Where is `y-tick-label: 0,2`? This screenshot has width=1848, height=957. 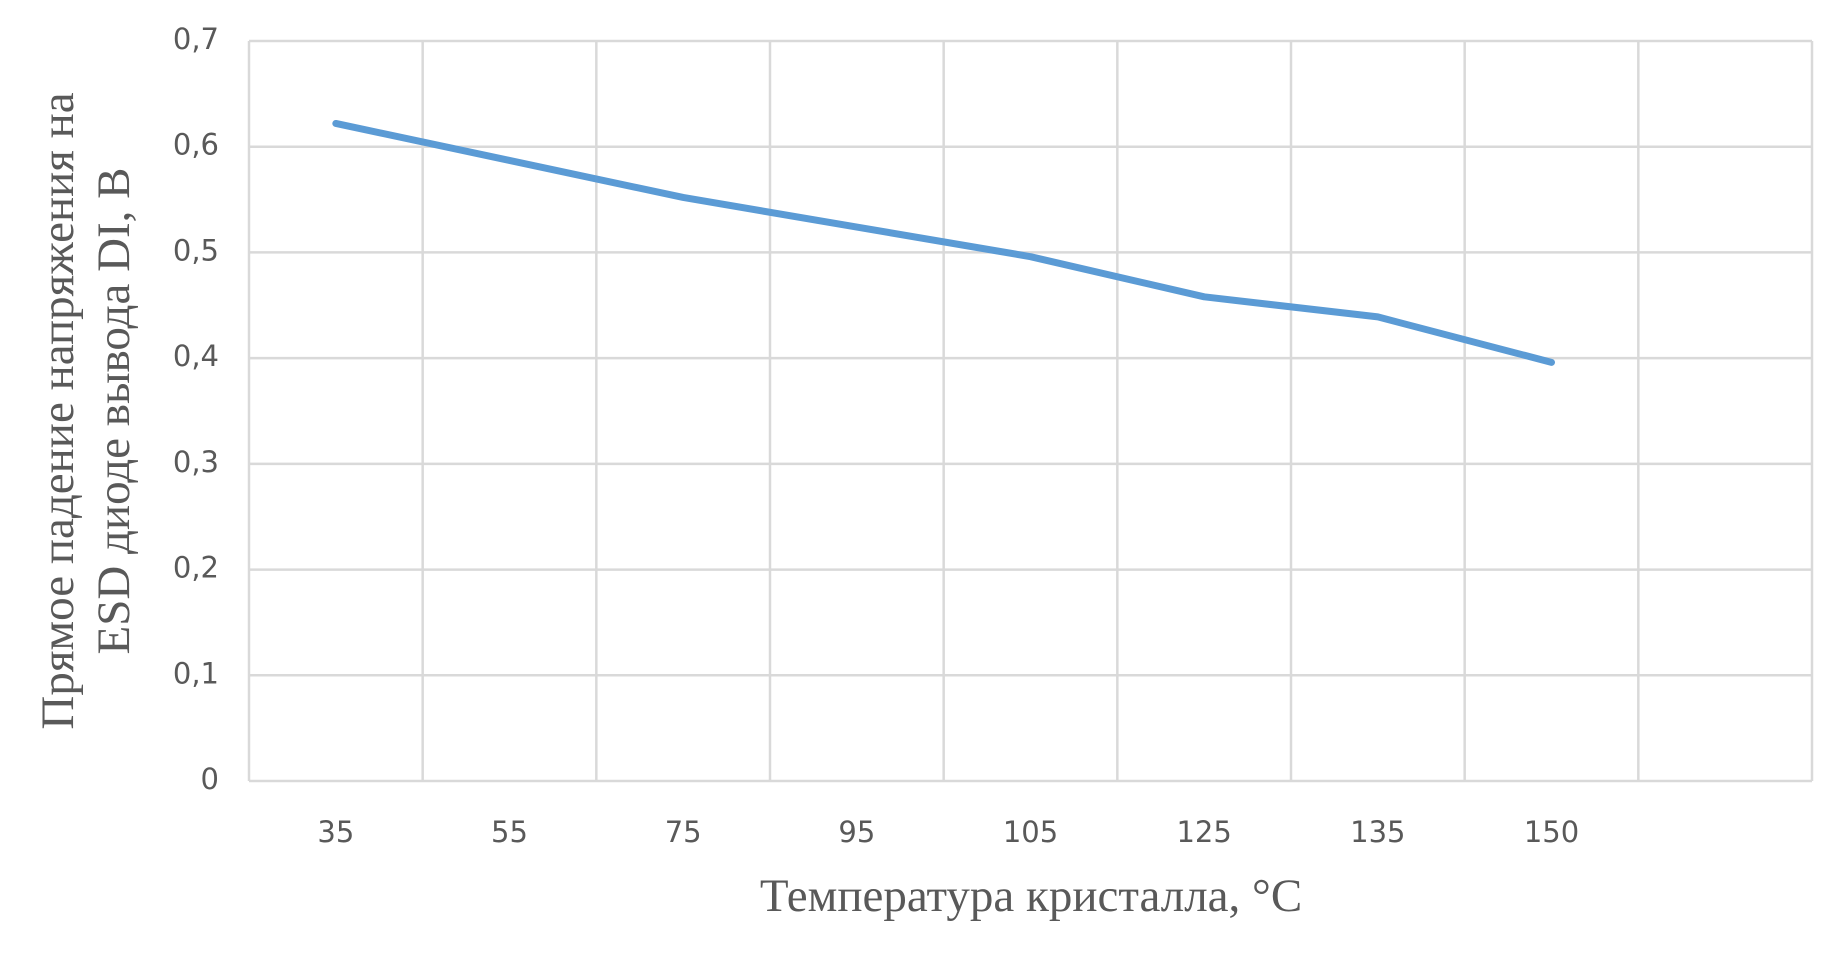
y-tick-label: 0,2 is located at coordinates (196, 568).